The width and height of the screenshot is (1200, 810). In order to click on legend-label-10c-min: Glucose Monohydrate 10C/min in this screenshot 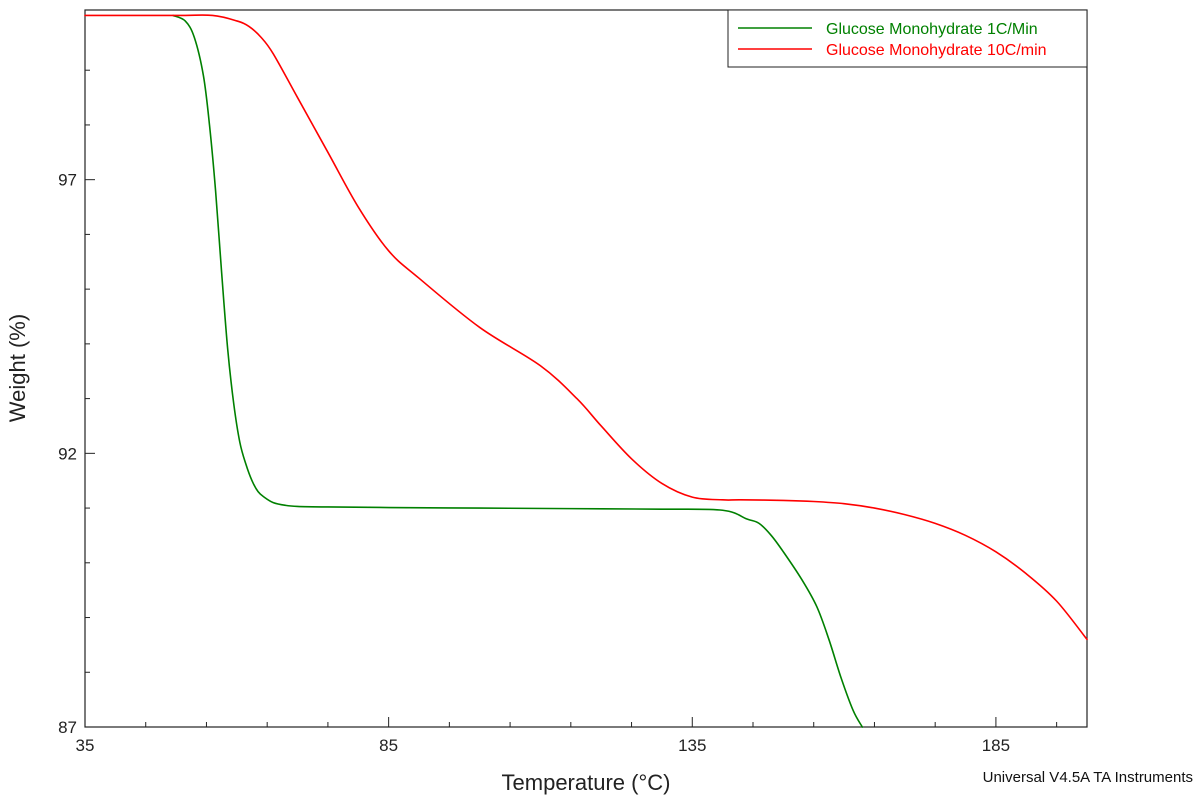, I will do `click(936, 50)`.